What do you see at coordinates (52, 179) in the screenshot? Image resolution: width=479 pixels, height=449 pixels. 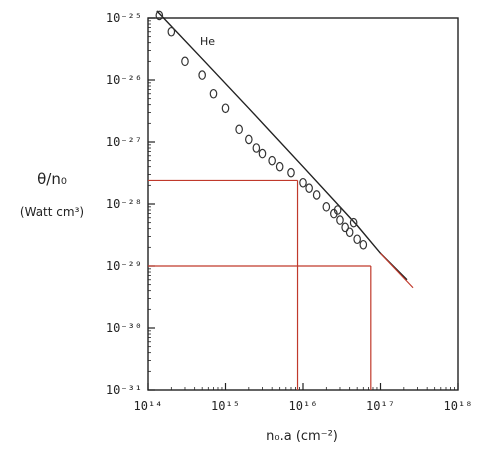 I see `y-axis-label-line1: θ/n₀` at bounding box center [52, 179].